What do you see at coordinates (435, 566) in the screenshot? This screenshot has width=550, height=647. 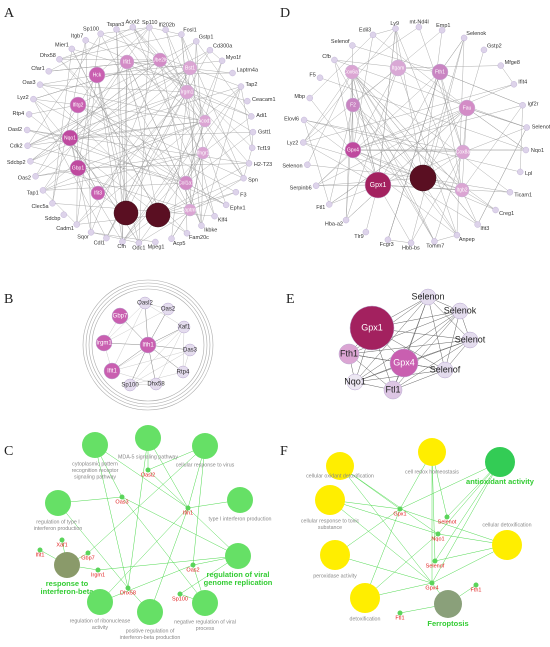 I see `gene-label: Selenof` at bounding box center [435, 566].